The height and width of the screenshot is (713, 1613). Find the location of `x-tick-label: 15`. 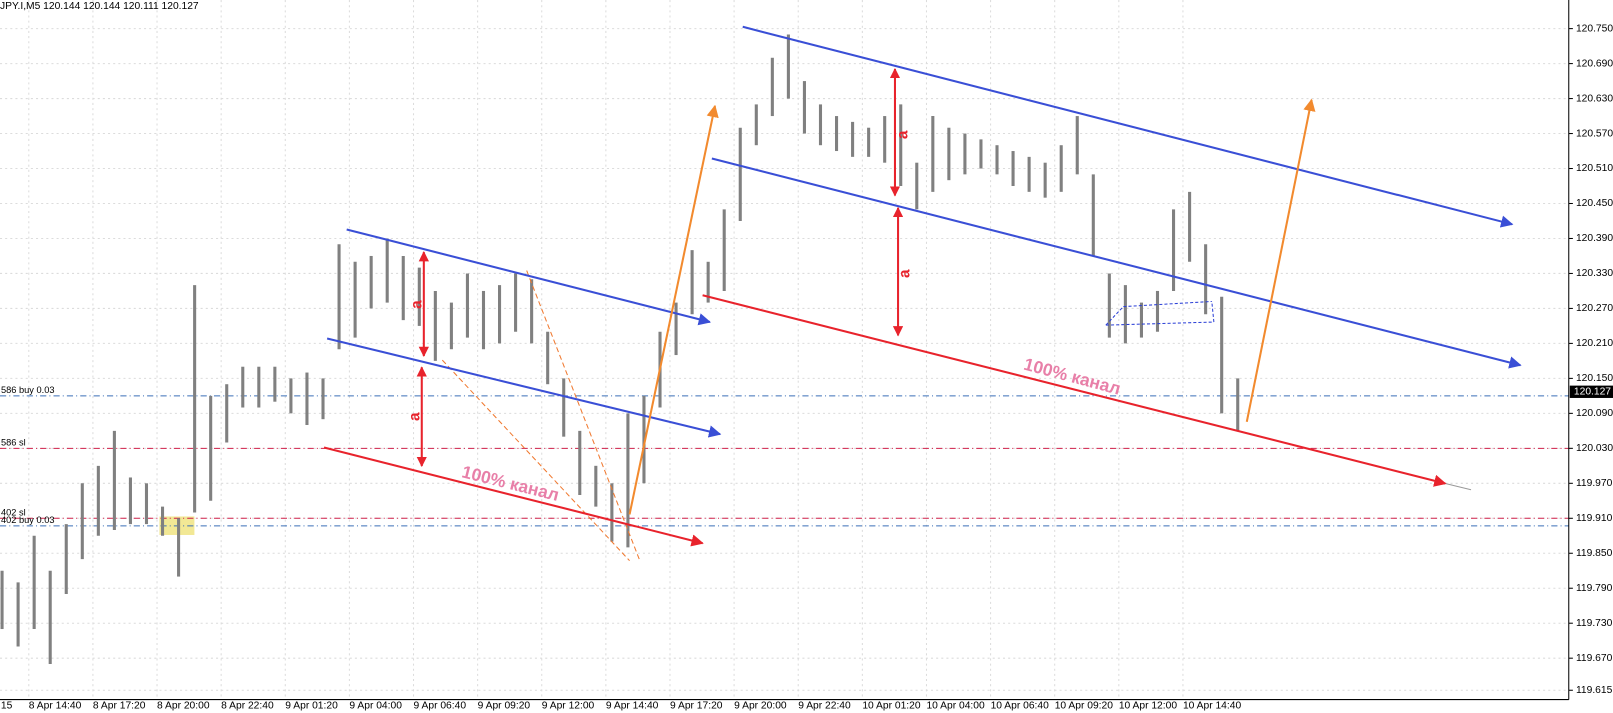

x-tick-label: 15 is located at coordinates (7, 705).